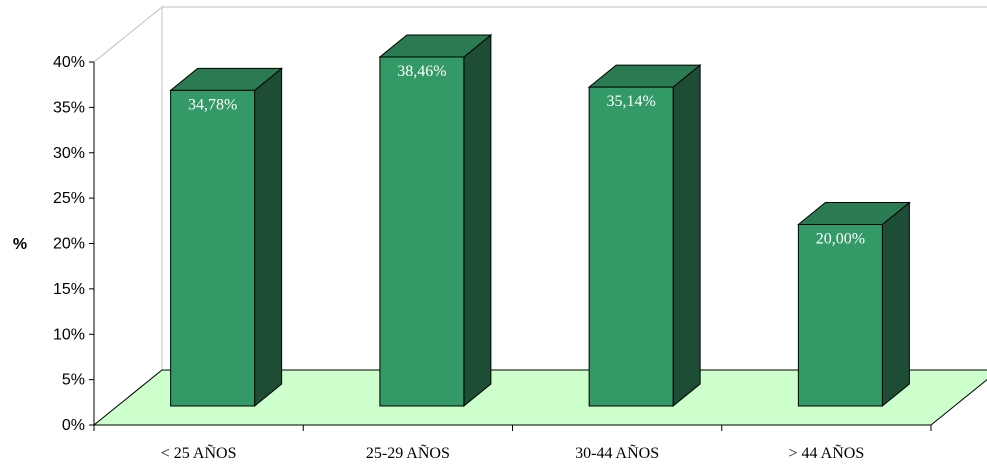 This screenshot has height=465, width=987. What do you see at coordinates (69, 62) in the screenshot?
I see `y-tick-label: 40%` at bounding box center [69, 62].